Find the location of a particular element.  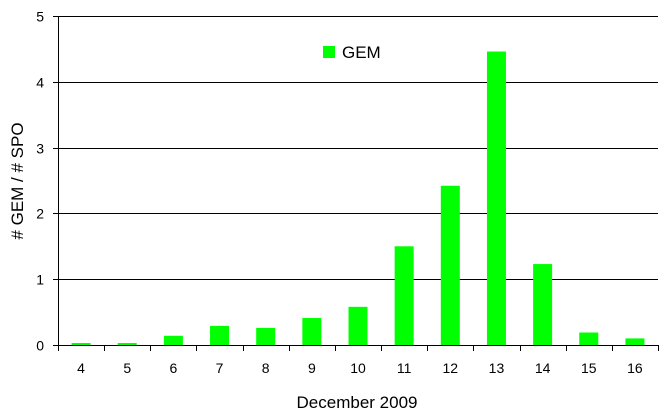

x-tick-label-10: 10 is located at coordinates (358, 368).